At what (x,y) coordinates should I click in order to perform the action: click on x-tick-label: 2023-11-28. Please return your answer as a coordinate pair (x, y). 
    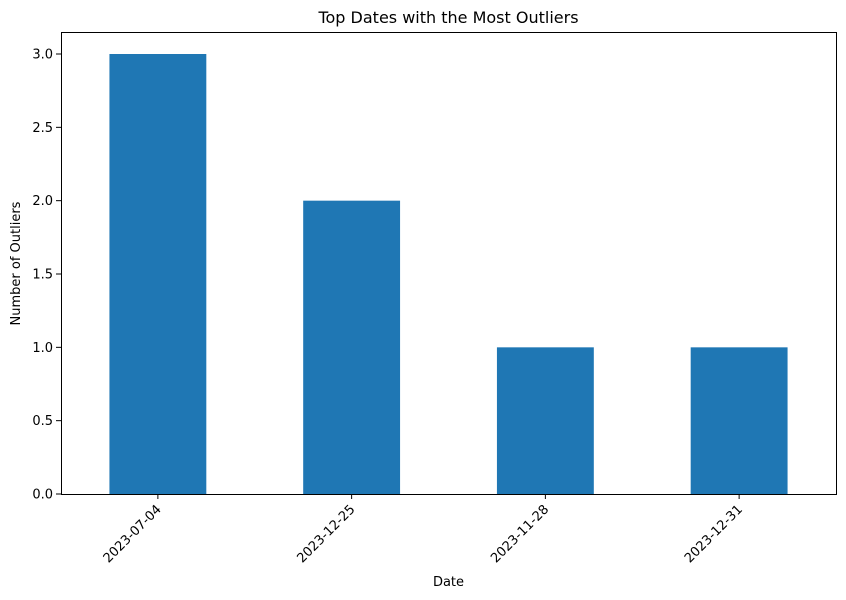
    Looking at the image, I should click on (520, 534).